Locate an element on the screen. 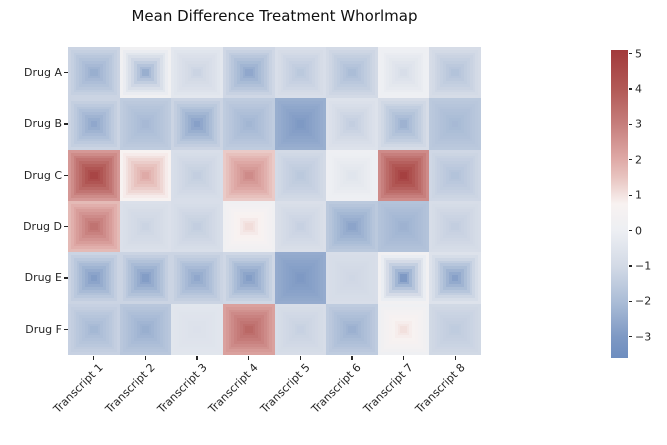 Image resolution: width=667 pixels, height=445 pixels. y-tick-label: Drug C is located at coordinates (42, 175).